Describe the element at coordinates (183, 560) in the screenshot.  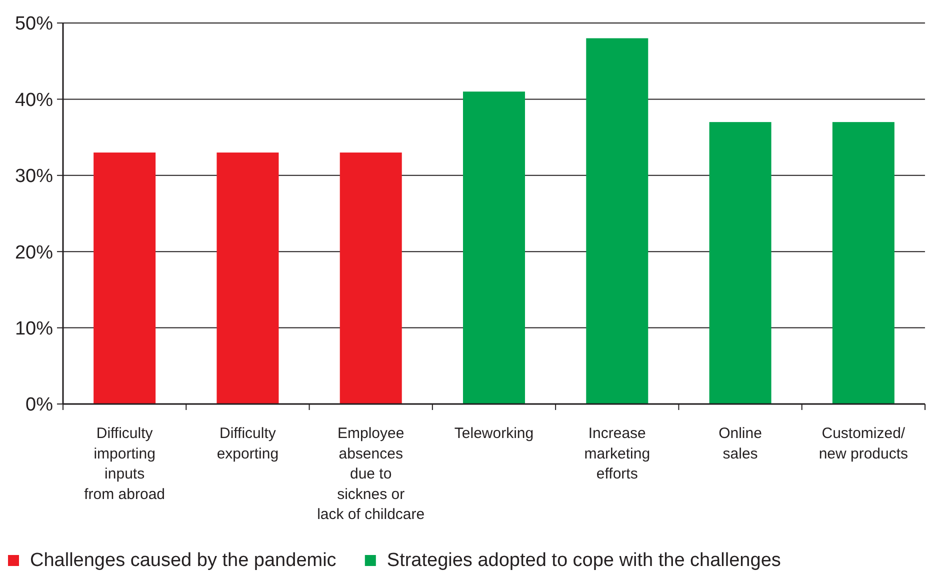
I see `legend-label: Challenges caused by the pandemic` at that location.